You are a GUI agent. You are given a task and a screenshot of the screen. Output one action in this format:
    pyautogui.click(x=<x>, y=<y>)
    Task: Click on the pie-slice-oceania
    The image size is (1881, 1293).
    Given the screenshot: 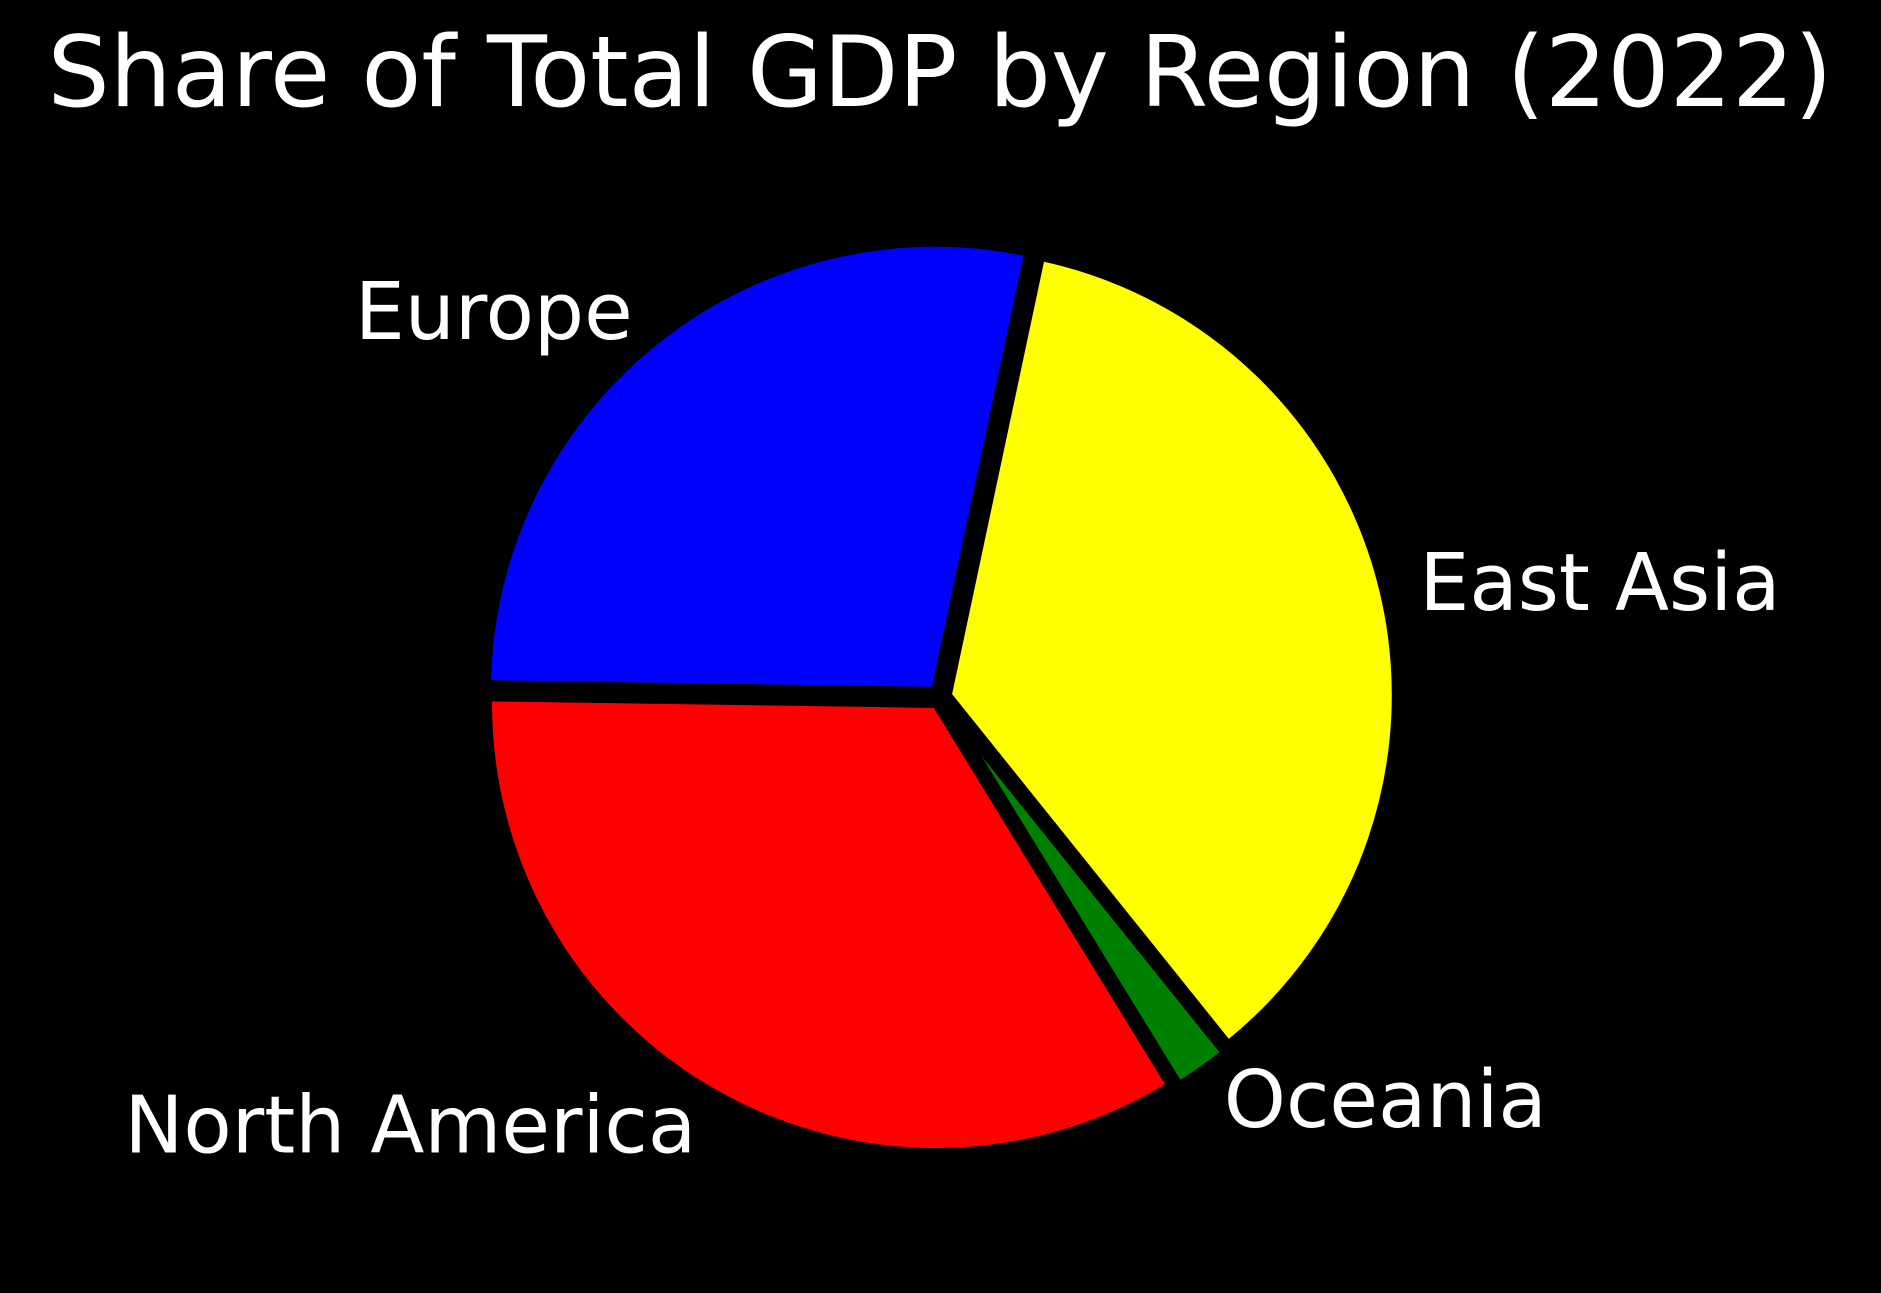 What is the action you would take?
    pyautogui.click(x=1086, y=896)
    